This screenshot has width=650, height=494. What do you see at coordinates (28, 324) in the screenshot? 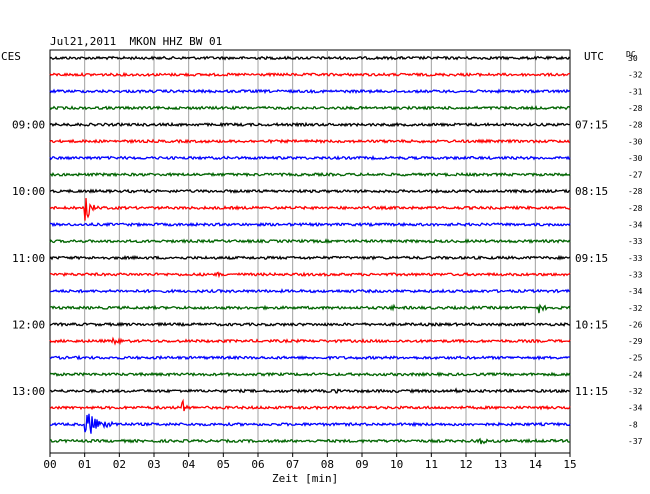
I see `left-hour-label: 12:00` at bounding box center [28, 324].